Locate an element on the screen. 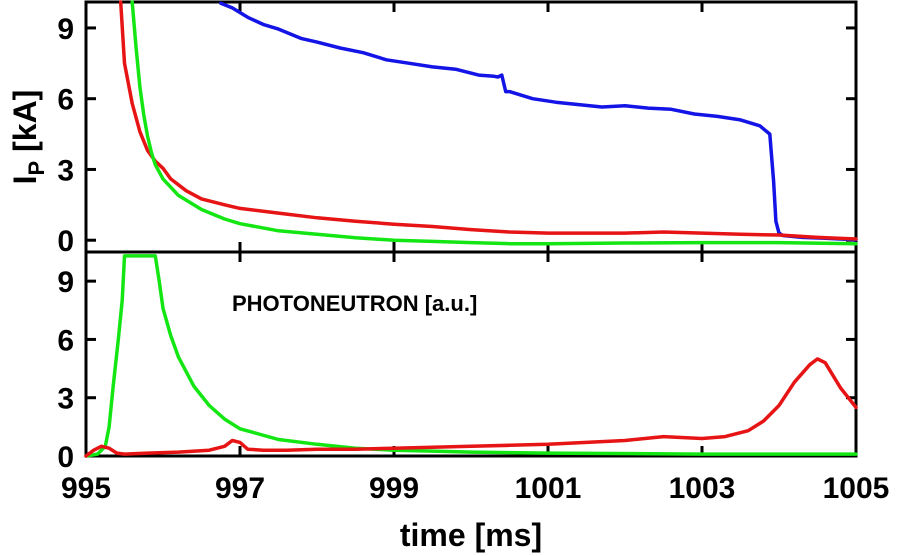 The image size is (903, 556). top-ylabel: IP [kA] is located at coordinates (28, 137).